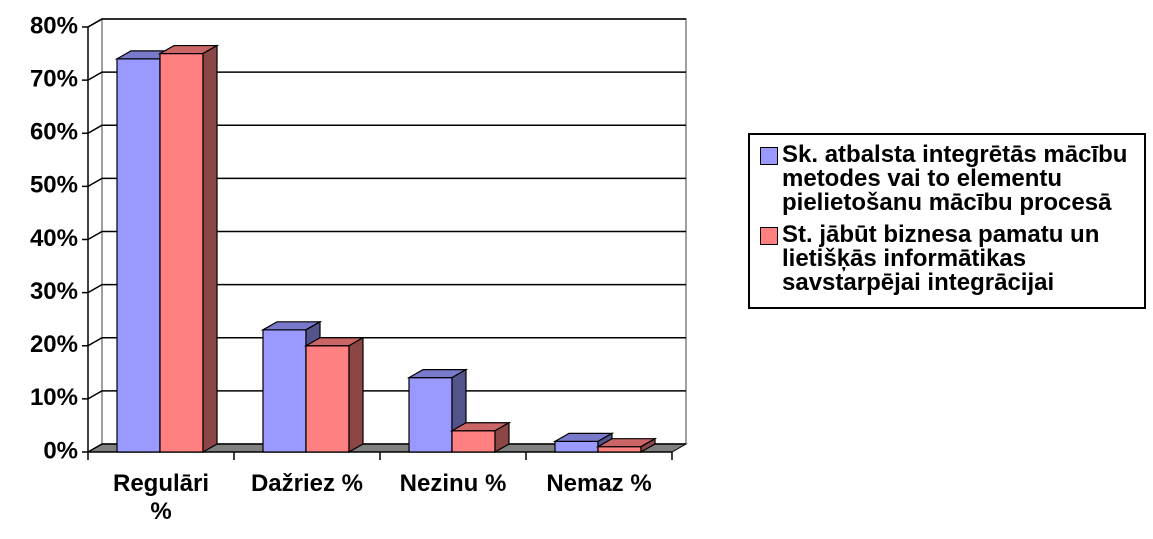  Describe the element at coordinates (599, 483) in the screenshot. I see `x-tick-label: Nemaz %` at that location.